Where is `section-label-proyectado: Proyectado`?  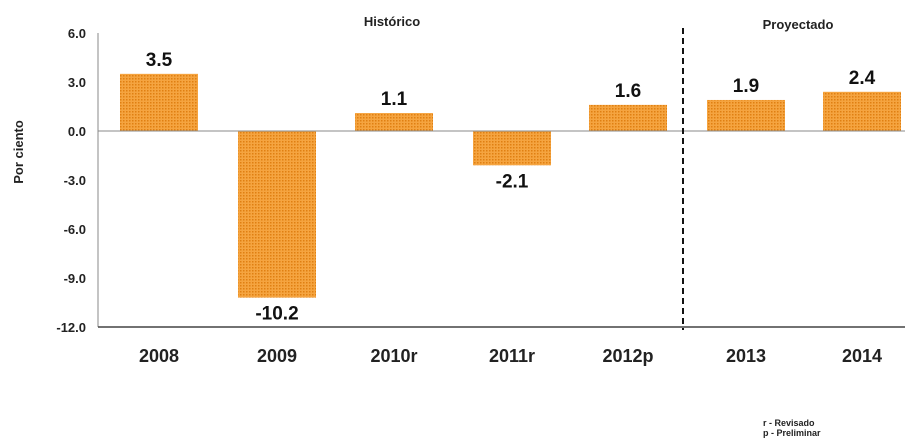 section-label-proyectado: Proyectado is located at coordinates (798, 24).